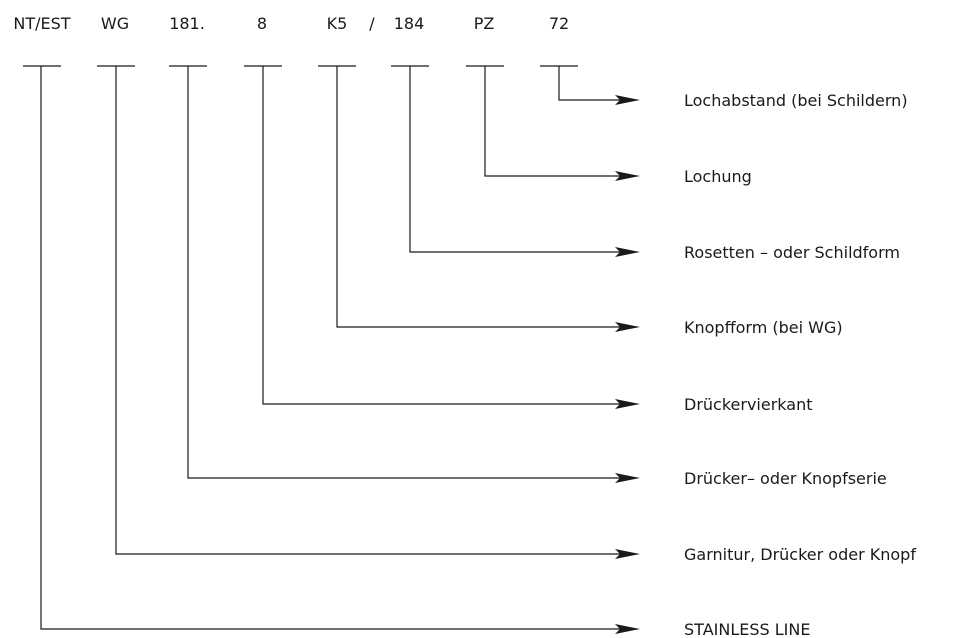  Describe the element at coordinates (718, 176) in the screenshot. I see `label-lochung: Lochung` at that location.